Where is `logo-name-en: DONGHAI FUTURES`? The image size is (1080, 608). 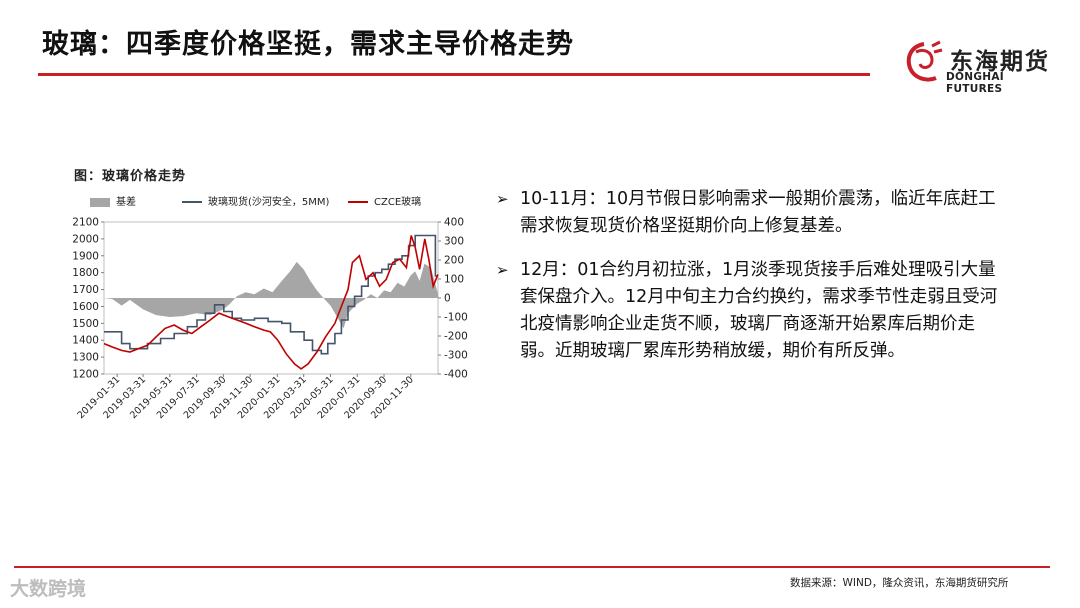 logo-name-en: DONGHAI FUTURES is located at coordinates (975, 83).